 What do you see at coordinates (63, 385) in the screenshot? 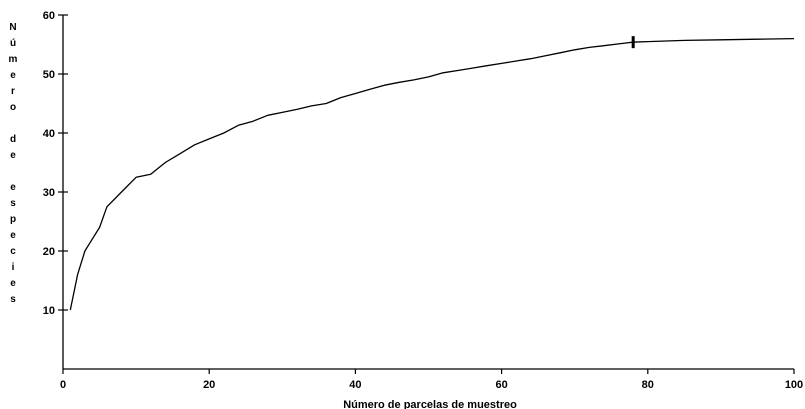
I see `x-tick-label: 0` at bounding box center [63, 385].